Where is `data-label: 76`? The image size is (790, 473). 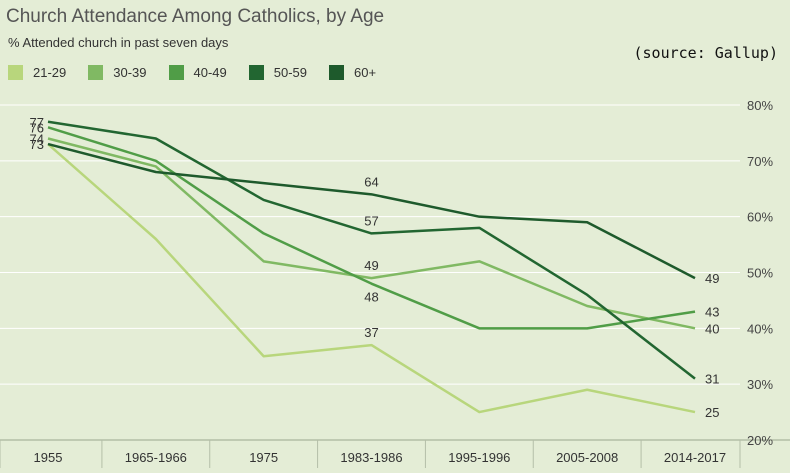 data-label: 76 is located at coordinates (37, 127).